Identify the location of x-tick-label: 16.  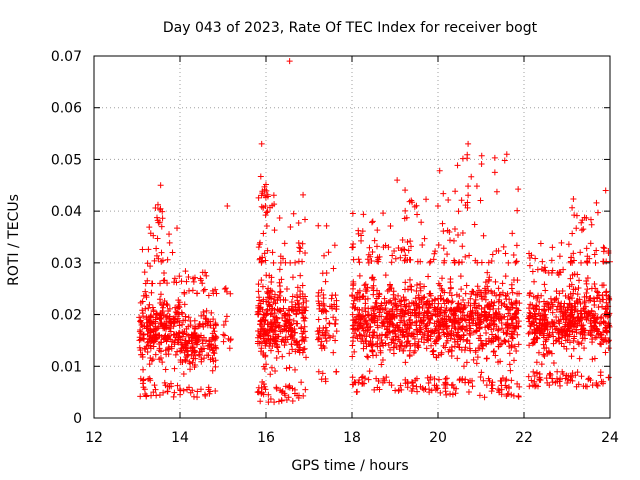
(266, 438).